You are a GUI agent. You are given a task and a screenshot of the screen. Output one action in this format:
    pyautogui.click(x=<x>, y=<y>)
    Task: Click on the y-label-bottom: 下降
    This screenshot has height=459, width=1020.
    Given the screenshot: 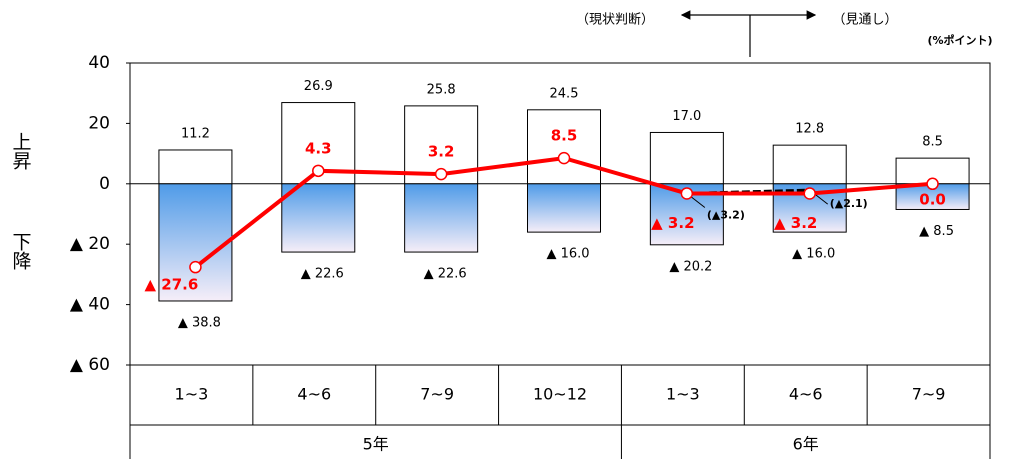 What is the action you would take?
    pyautogui.click(x=21, y=251)
    